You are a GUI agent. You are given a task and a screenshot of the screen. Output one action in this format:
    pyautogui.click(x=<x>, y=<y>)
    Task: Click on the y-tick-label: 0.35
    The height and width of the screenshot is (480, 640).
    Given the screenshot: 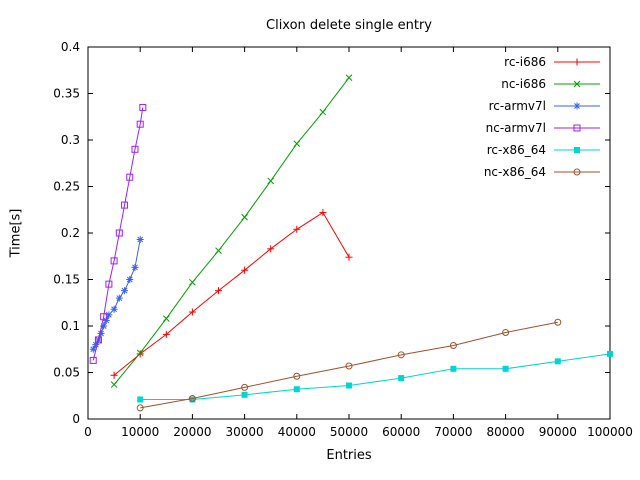 What is the action you would take?
    pyautogui.click(x=66, y=94)
    